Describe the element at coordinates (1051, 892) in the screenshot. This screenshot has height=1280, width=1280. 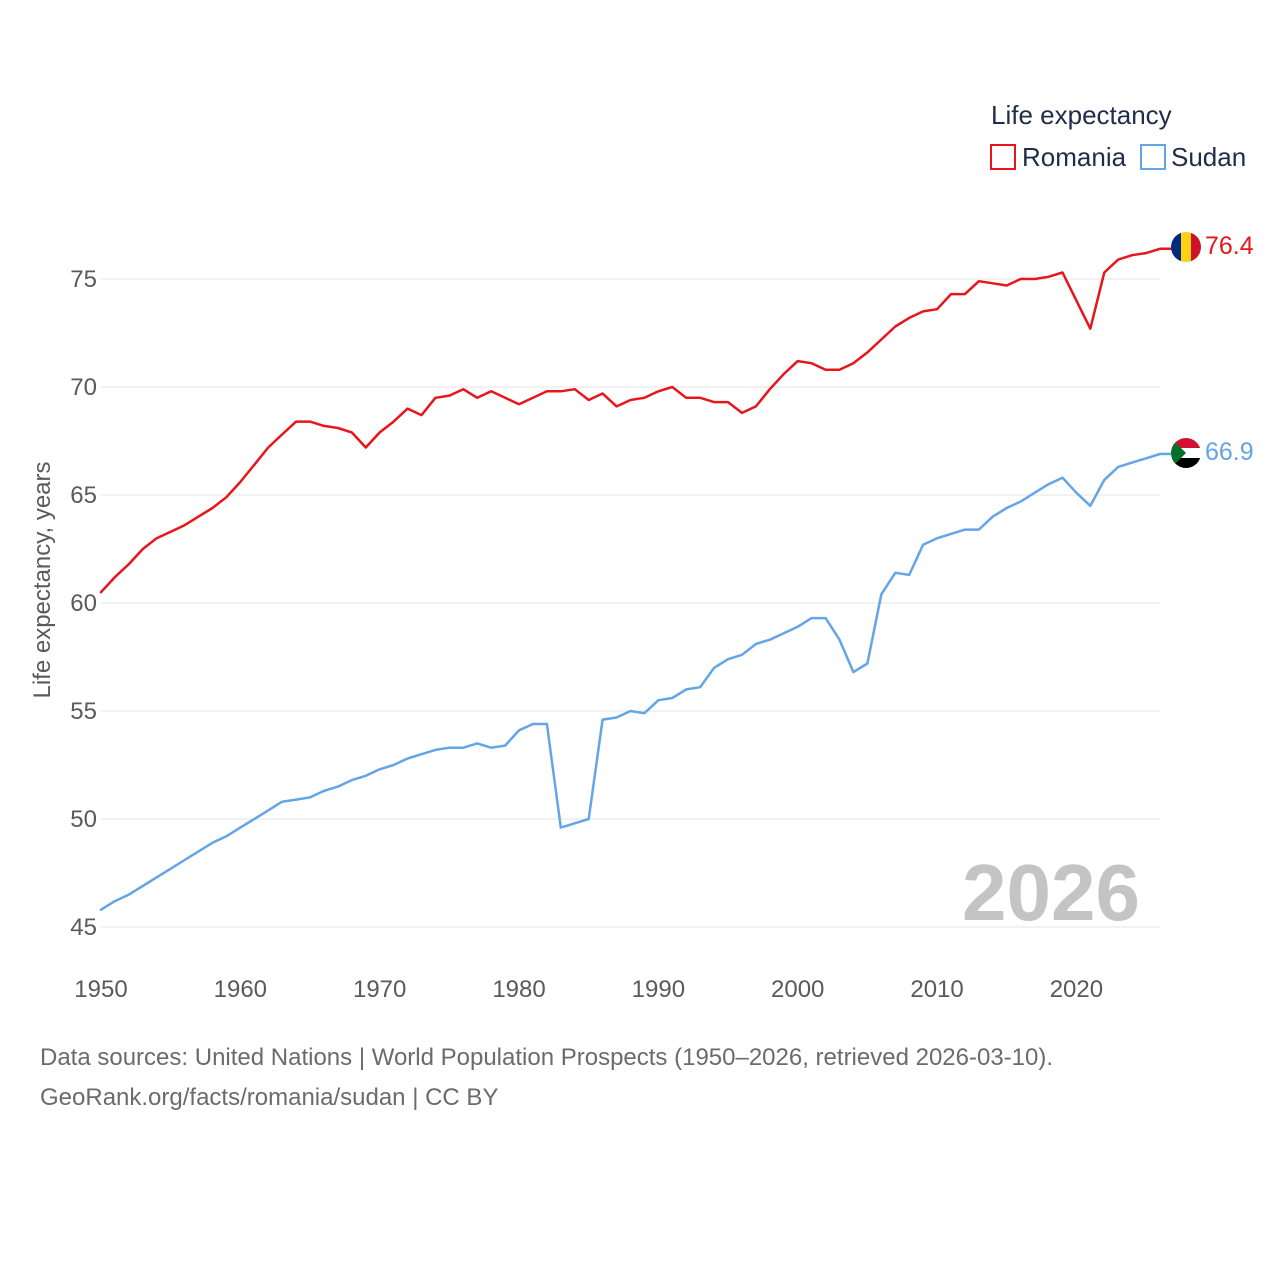
I see `current-year-watermark: 2026` at that location.